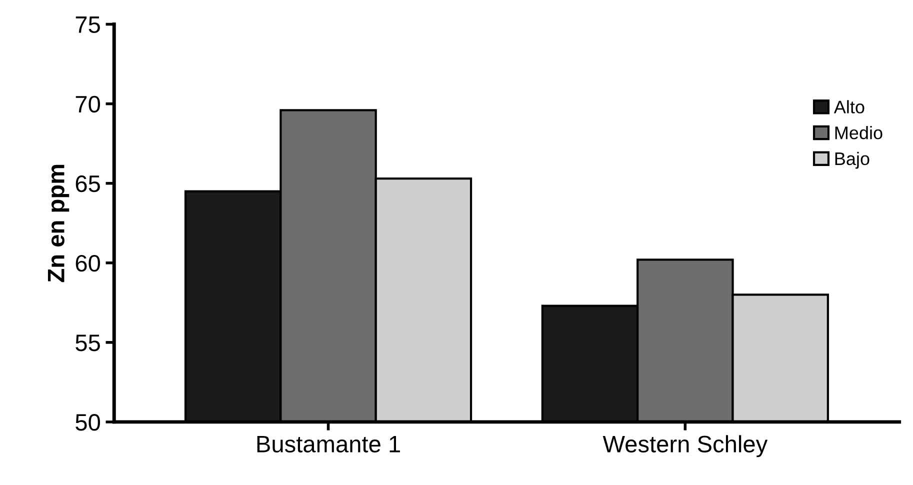 The height and width of the screenshot is (485, 913). I want to click on y-tick-label: 75, so click(88, 25).